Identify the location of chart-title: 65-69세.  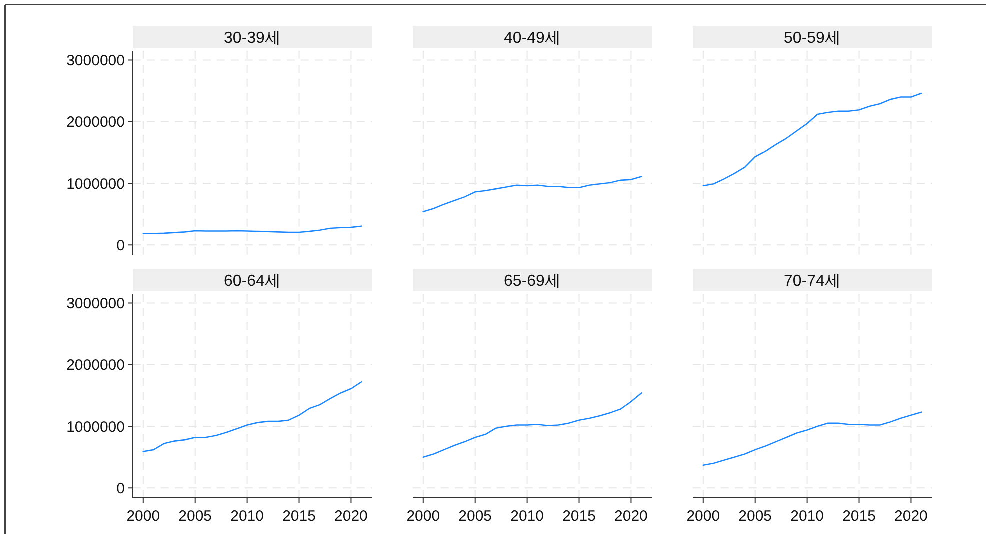
(532, 281).